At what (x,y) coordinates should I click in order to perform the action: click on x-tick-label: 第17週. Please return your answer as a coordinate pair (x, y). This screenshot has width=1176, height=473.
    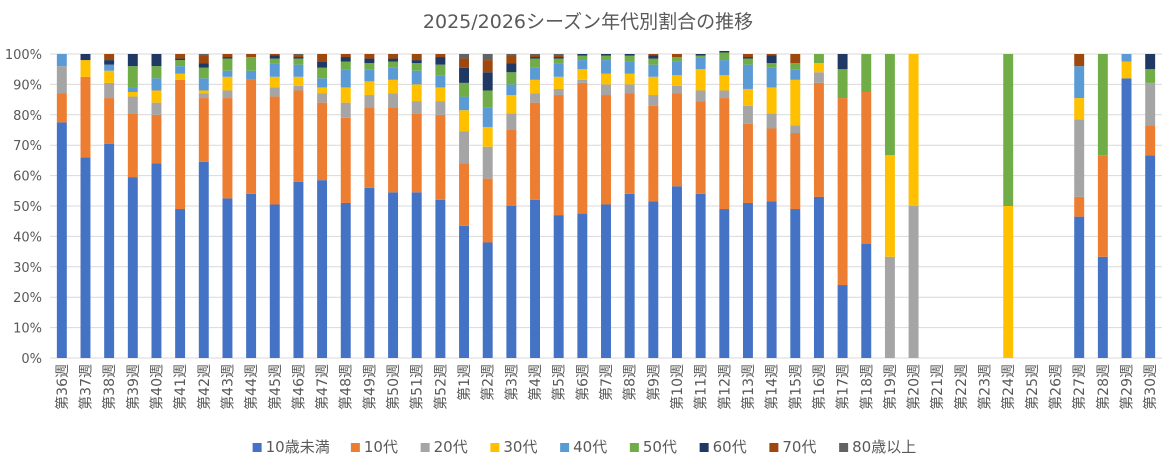
    Looking at the image, I should click on (843, 387).